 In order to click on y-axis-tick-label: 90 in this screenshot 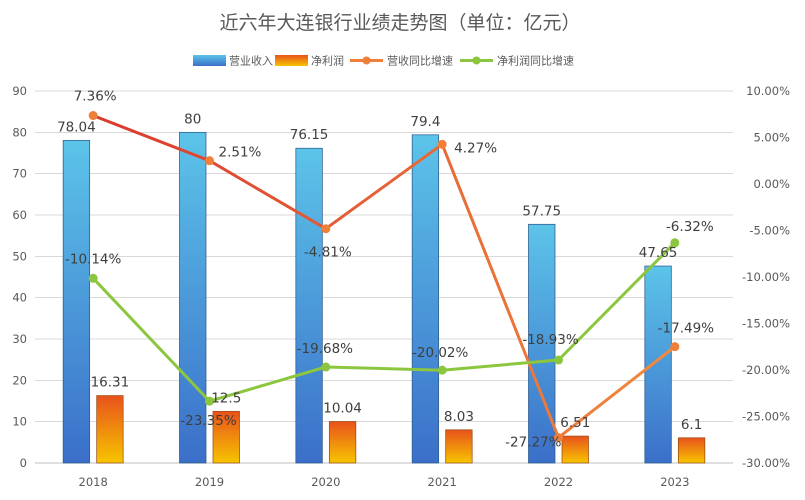, I will do `click(19, 91)`.